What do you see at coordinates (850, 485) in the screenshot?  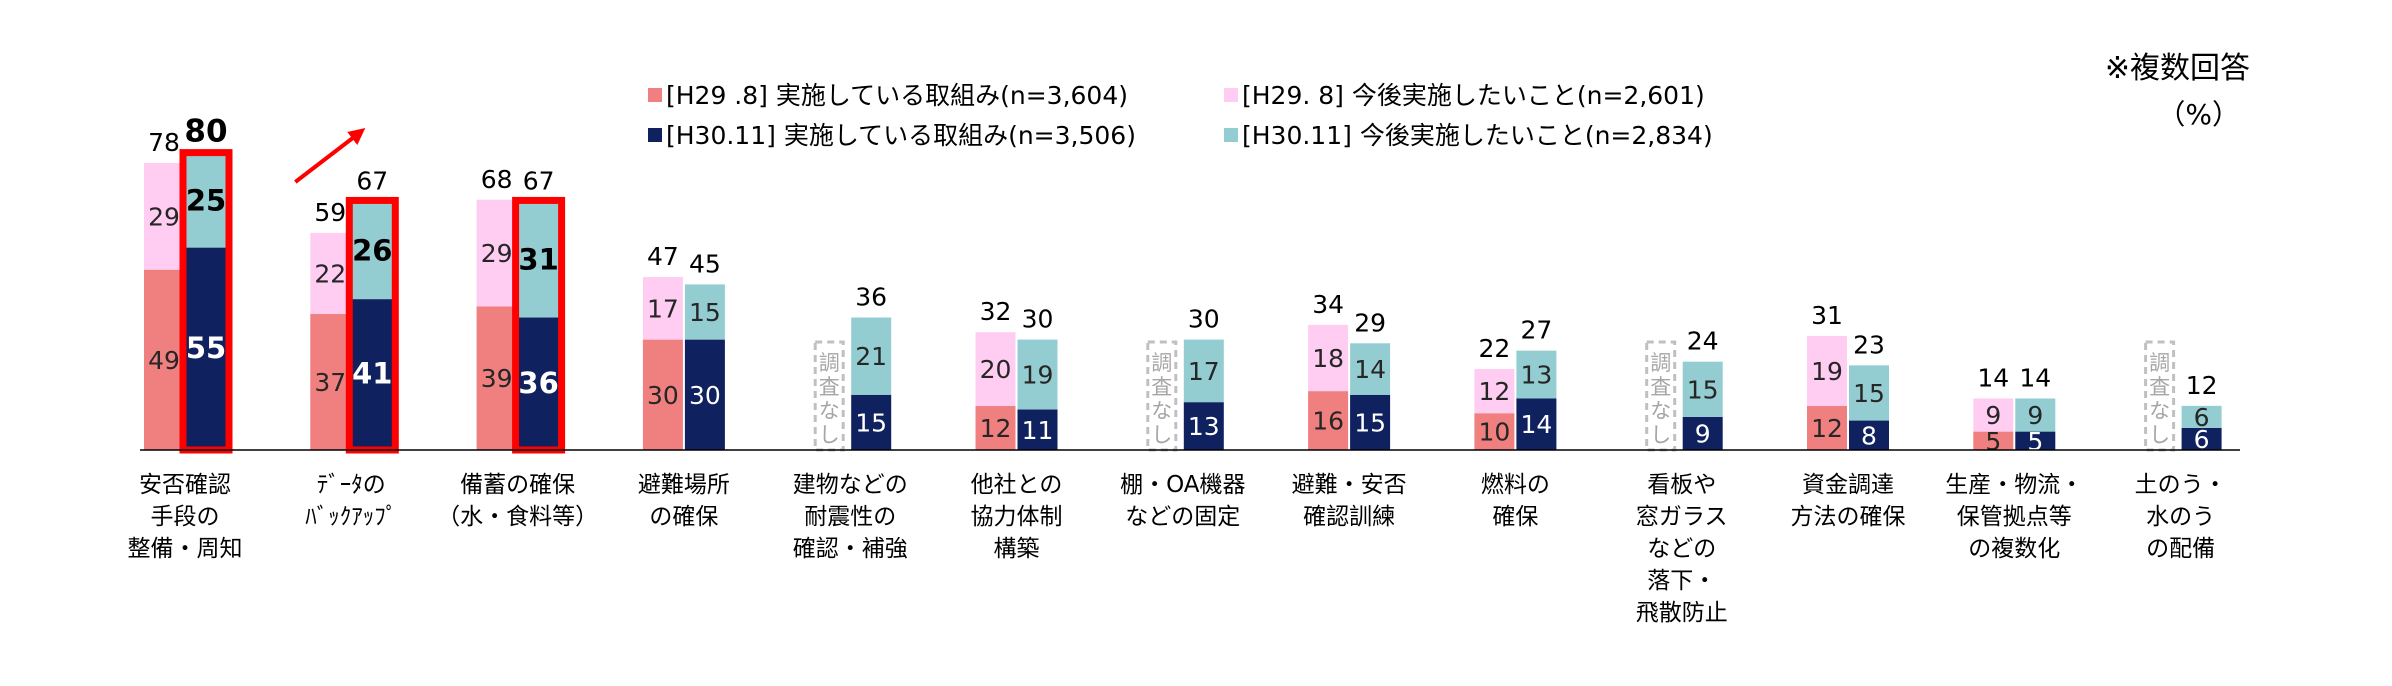 I see `category-label: 建物などの` at bounding box center [850, 485].